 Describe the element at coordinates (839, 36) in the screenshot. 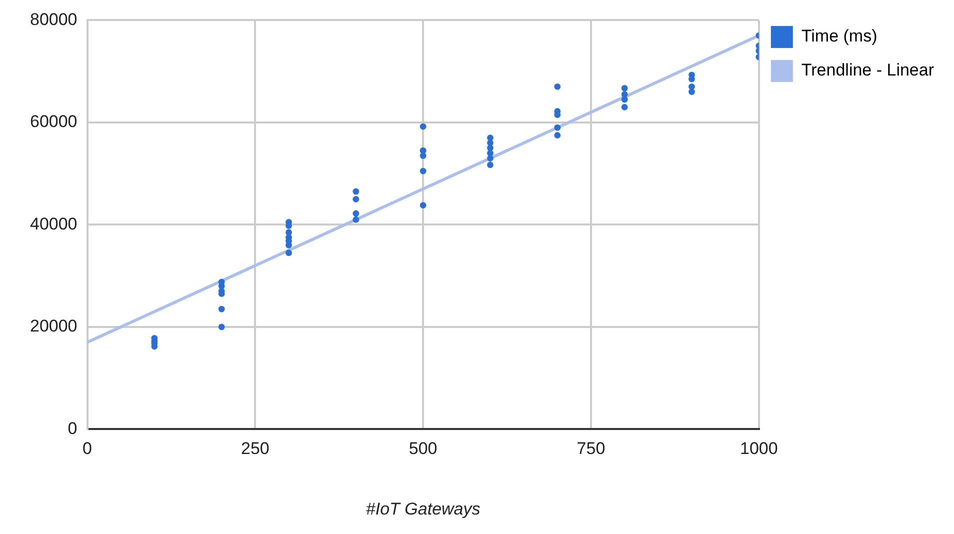

I see `legend-label: Time (ms)` at that location.